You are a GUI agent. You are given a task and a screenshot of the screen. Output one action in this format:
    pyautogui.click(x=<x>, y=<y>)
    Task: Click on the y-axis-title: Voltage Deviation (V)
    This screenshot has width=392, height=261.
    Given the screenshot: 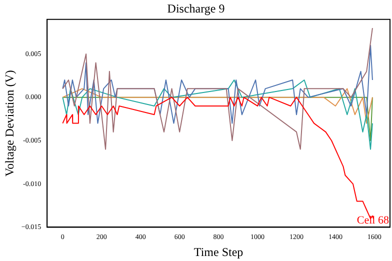 What is the action you would take?
    pyautogui.click(x=9, y=123)
    